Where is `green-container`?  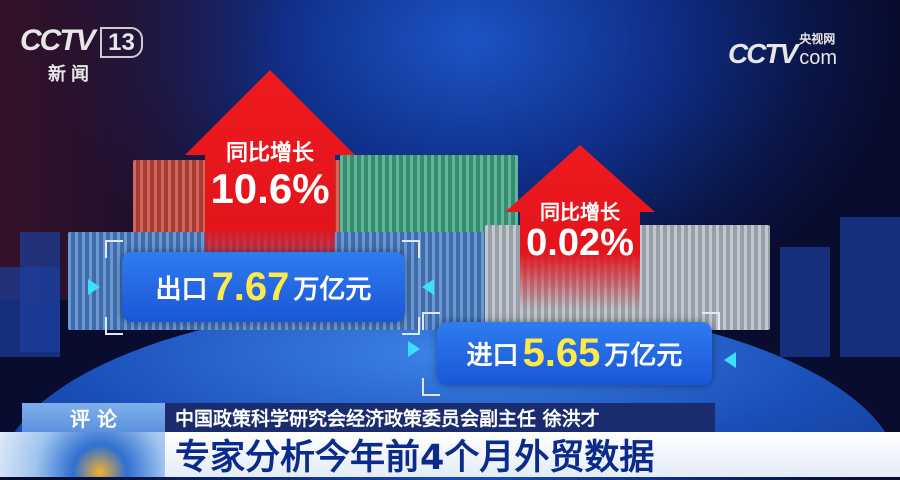 green-container is located at coordinates (429, 195).